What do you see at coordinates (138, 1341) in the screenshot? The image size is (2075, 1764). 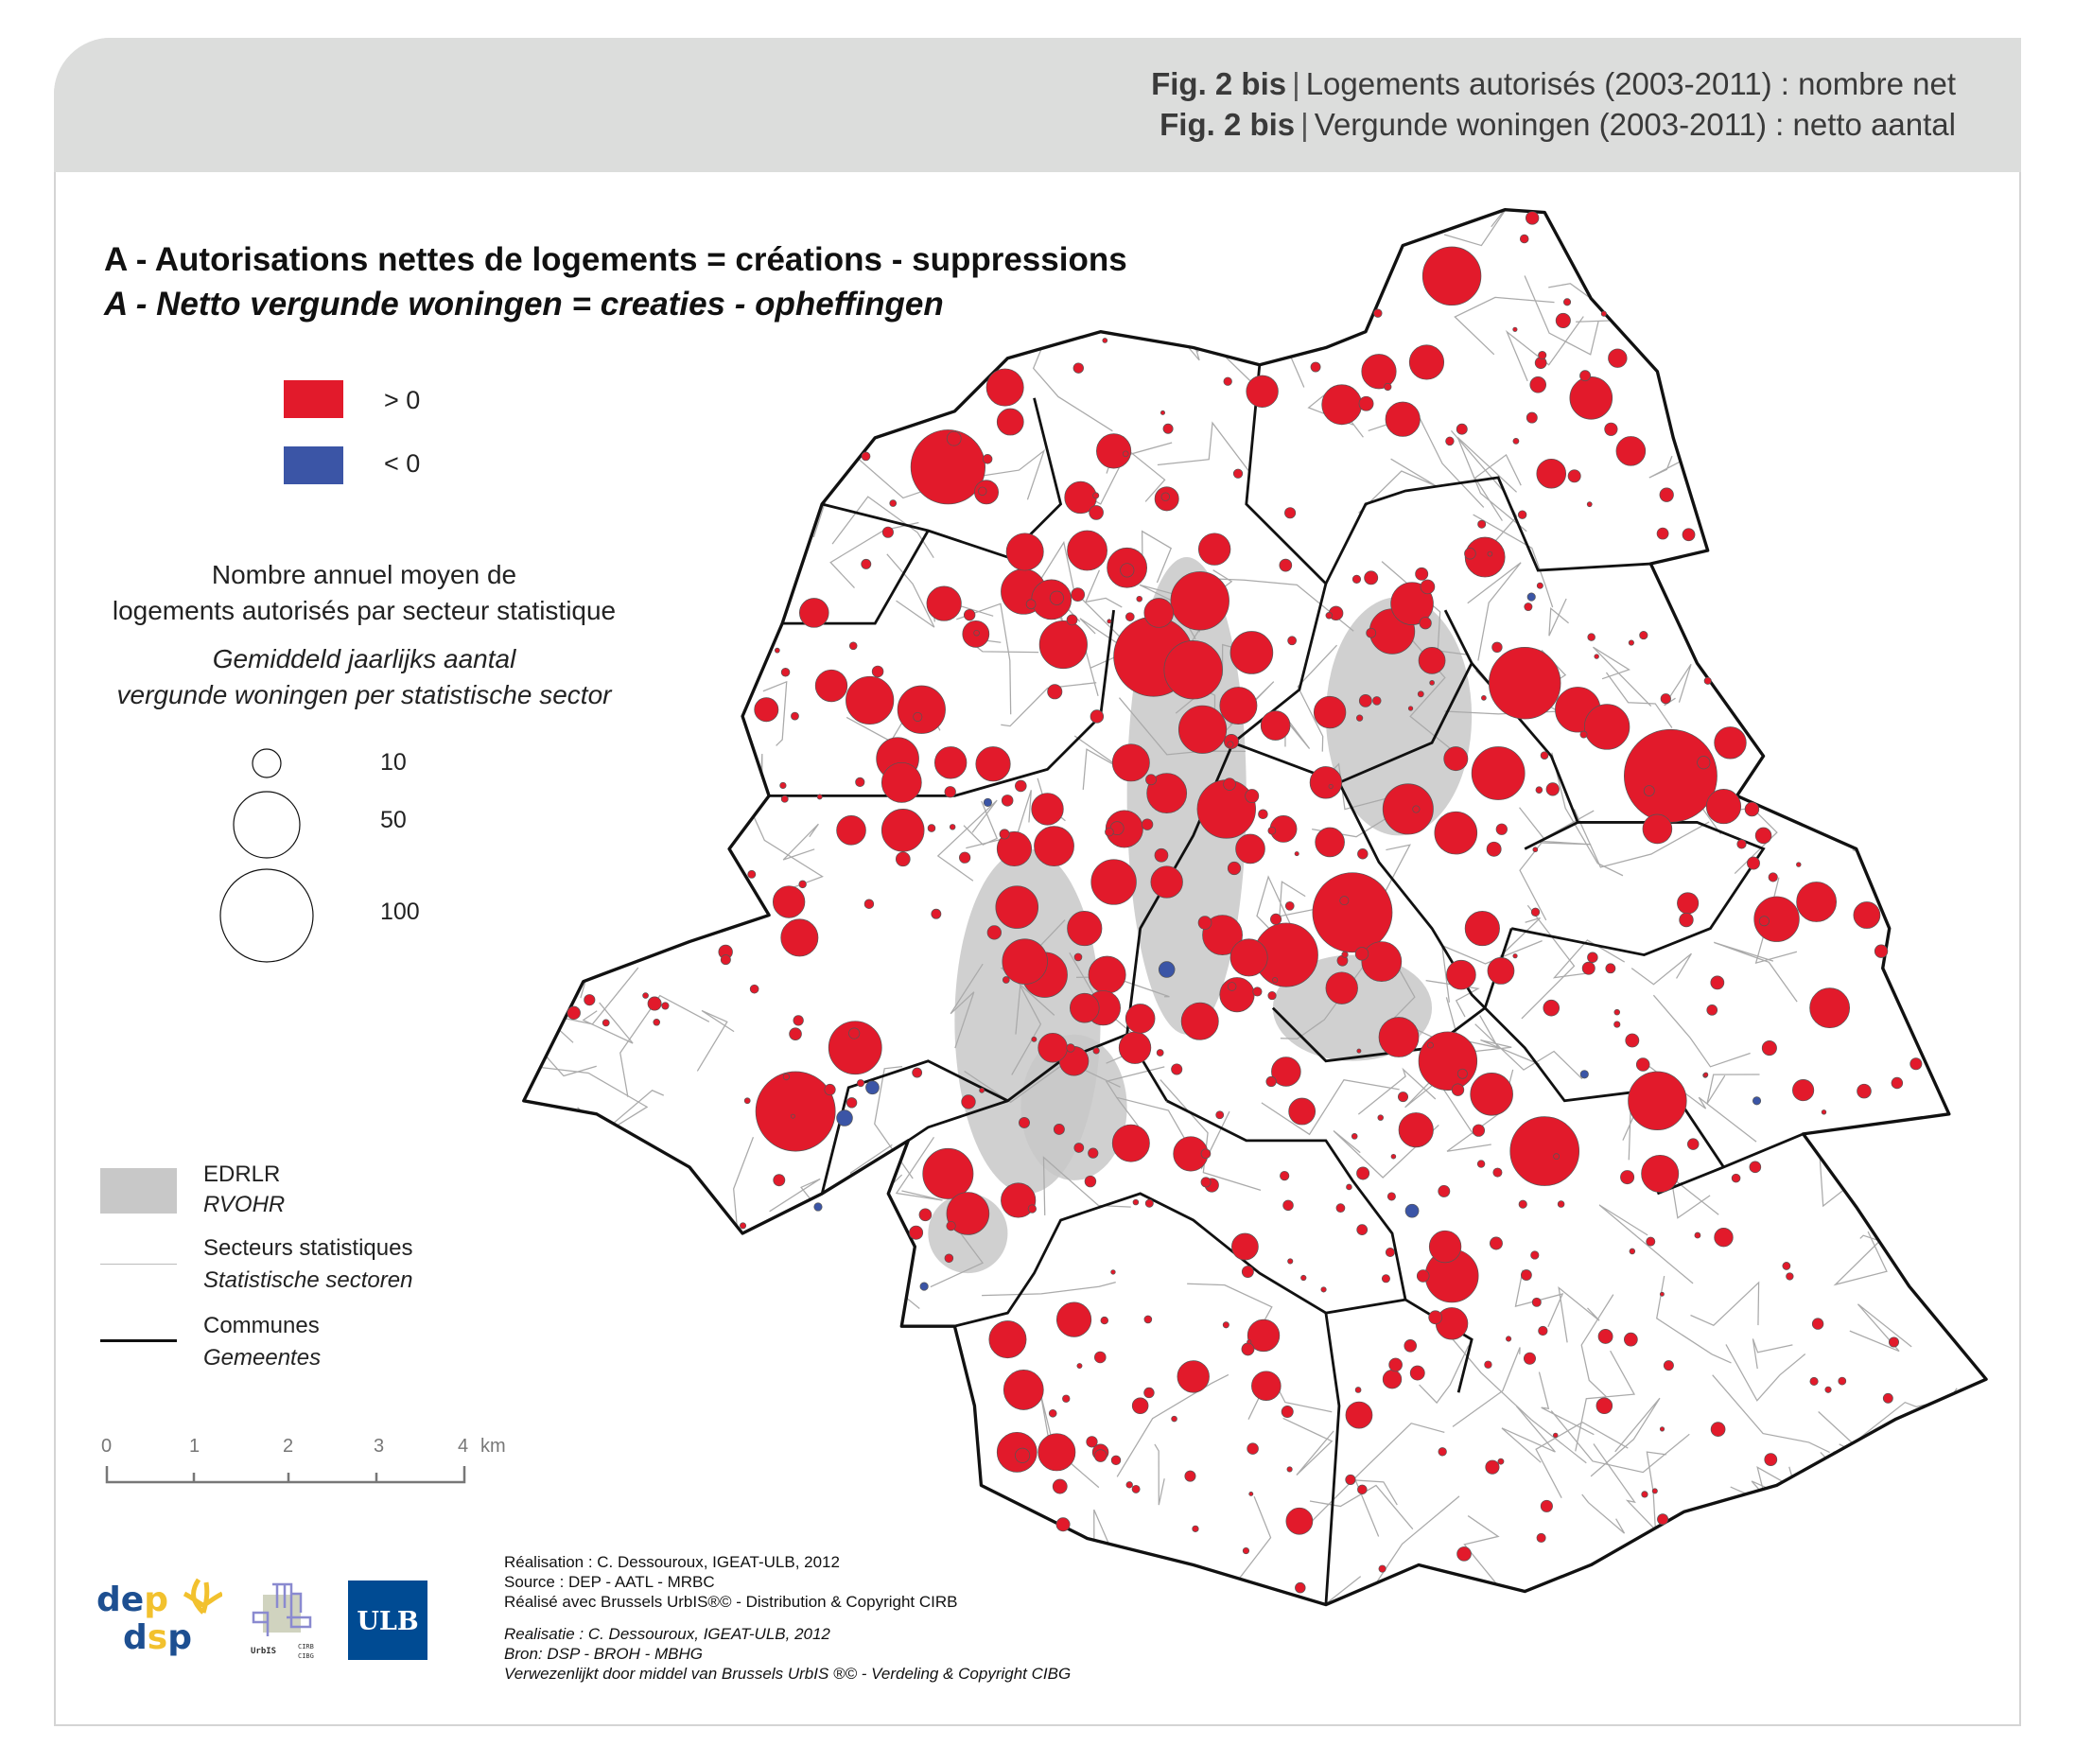 I see `legend-communes-line` at bounding box center [138, 1341].